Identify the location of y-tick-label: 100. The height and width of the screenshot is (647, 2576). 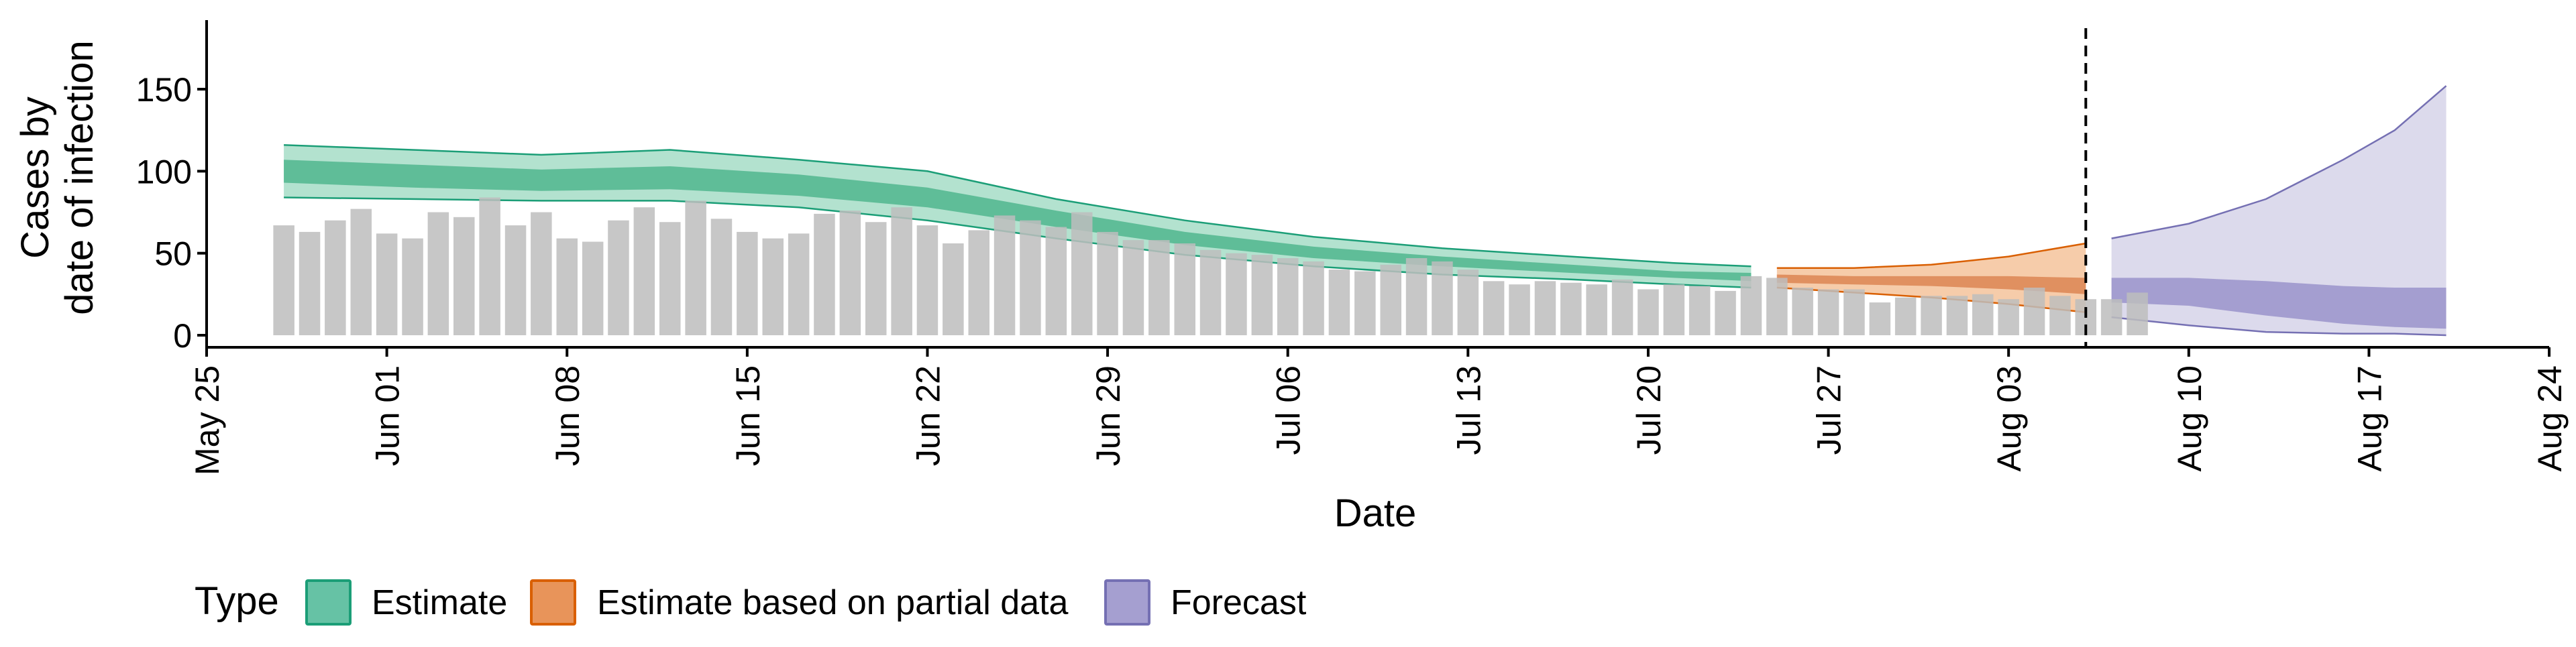
(164, 172).